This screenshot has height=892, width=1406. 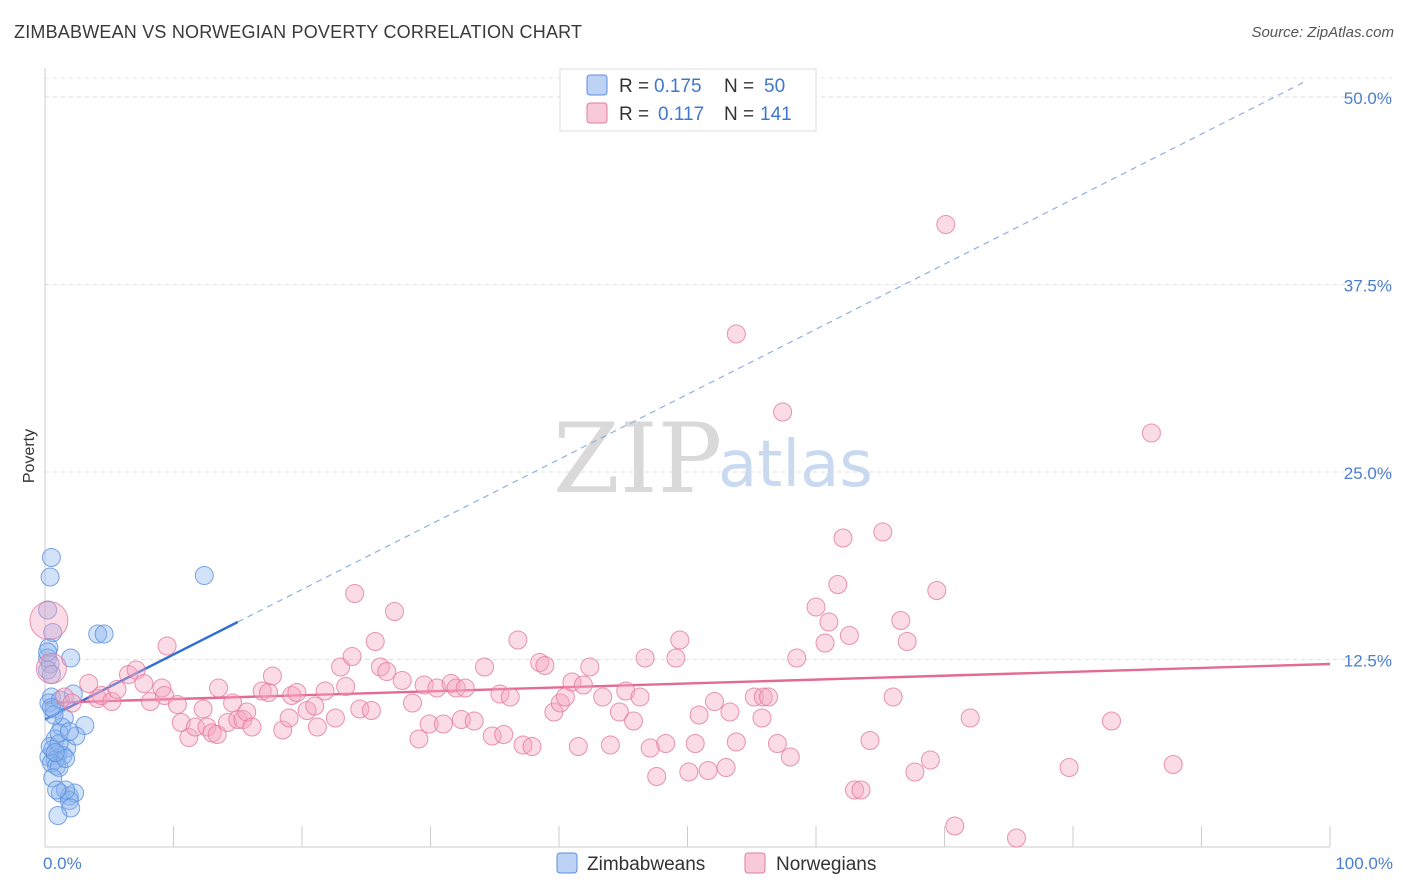 I want to click on trend-norwegians, so click(x=687, y=683).